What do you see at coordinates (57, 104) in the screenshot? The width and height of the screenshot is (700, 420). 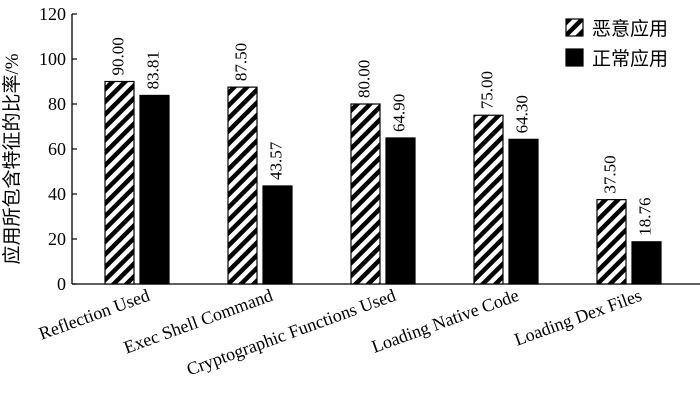 I see `y-tick-label: 80` at bounding box center [57, 104].